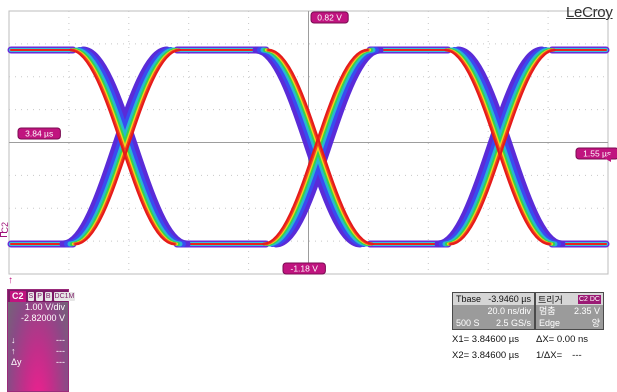 Image resolution: width=617 pixels, height=392 pixels. I want to click on delta-y-icon: Δy, so click(16, 362).